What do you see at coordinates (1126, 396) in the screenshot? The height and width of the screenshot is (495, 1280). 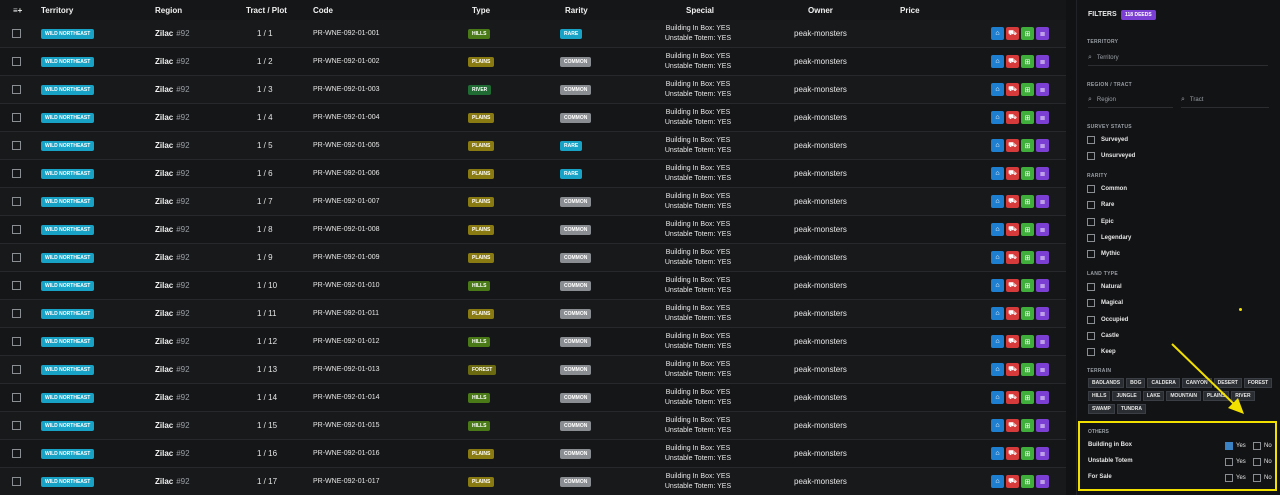 I see `terrain-tag: JUNGLE` at bounding box center [1126, 396].